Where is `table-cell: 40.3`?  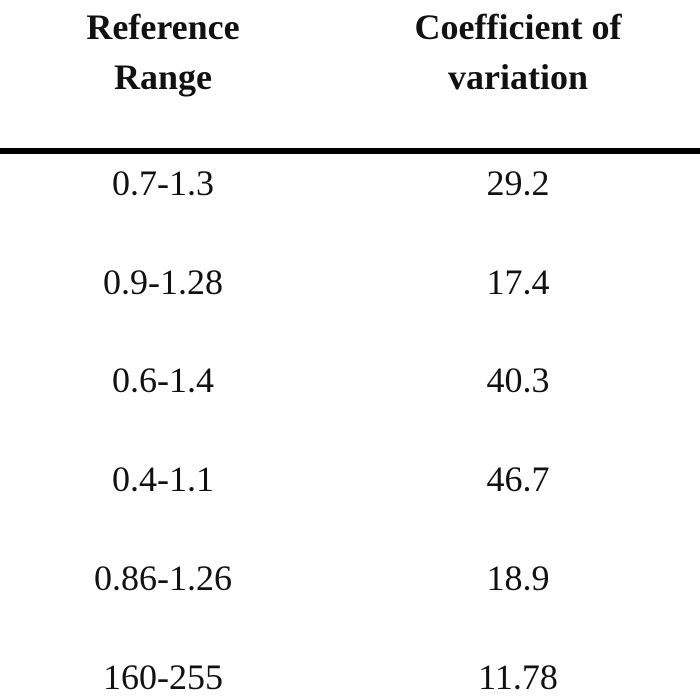 table-cell: 40.3 is located at coordinates (518, 380).